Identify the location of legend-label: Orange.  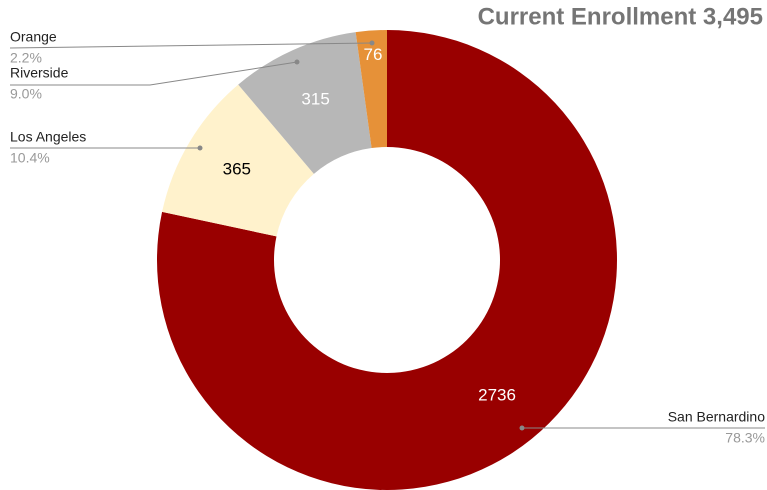
(33, 37).